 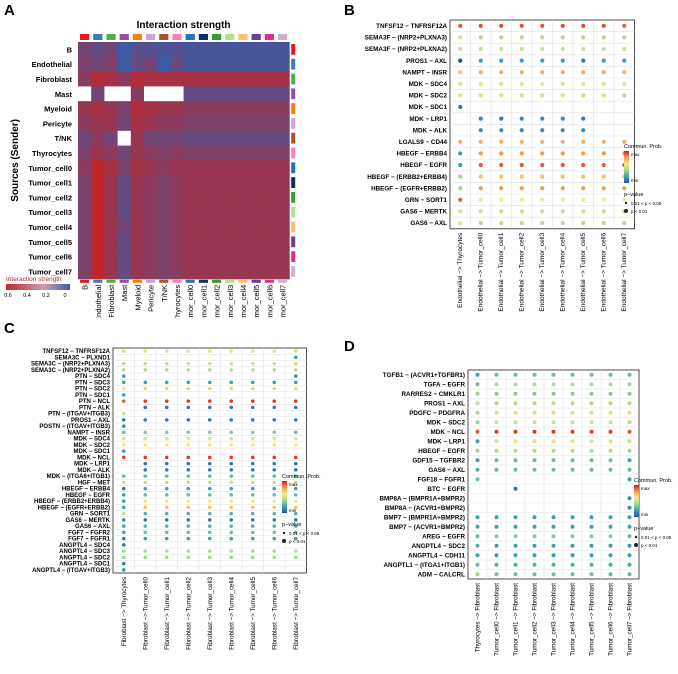 What do you see at coordinates (57, 123) in the screenshot?
I see `row-label: Pericyte` at bounding box center [57, 123].